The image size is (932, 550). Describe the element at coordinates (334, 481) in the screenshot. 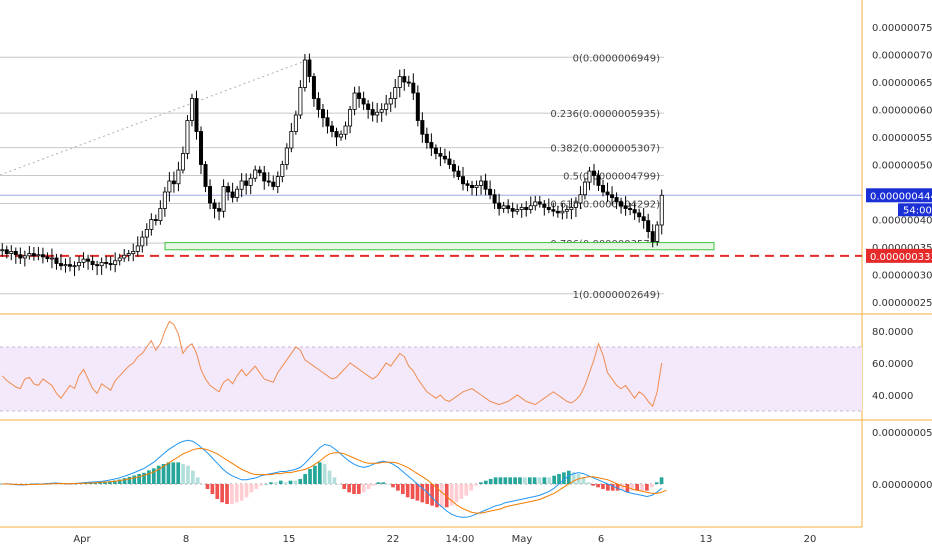

I see `macd-signal-line` at that location.